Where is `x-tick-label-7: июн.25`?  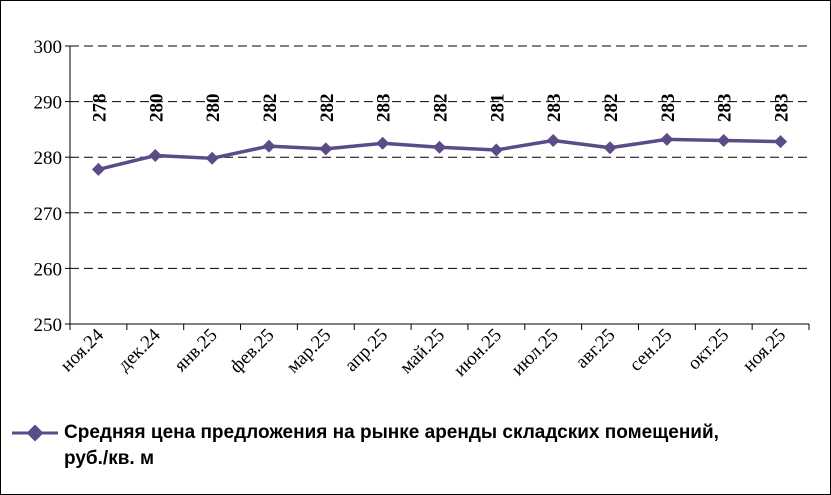
x-tick-label-7: июн.25 is located at coordinates (478, 353).